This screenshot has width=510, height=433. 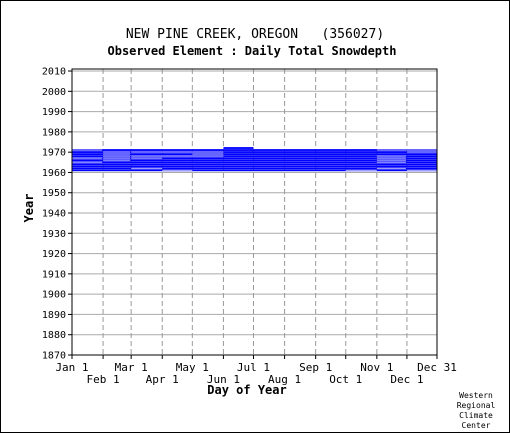 What do you see at coordinates (103, 379) in the screenshot?
I see `x-tick-label-bottom: Feb 1` at bounding box center [103, 379].